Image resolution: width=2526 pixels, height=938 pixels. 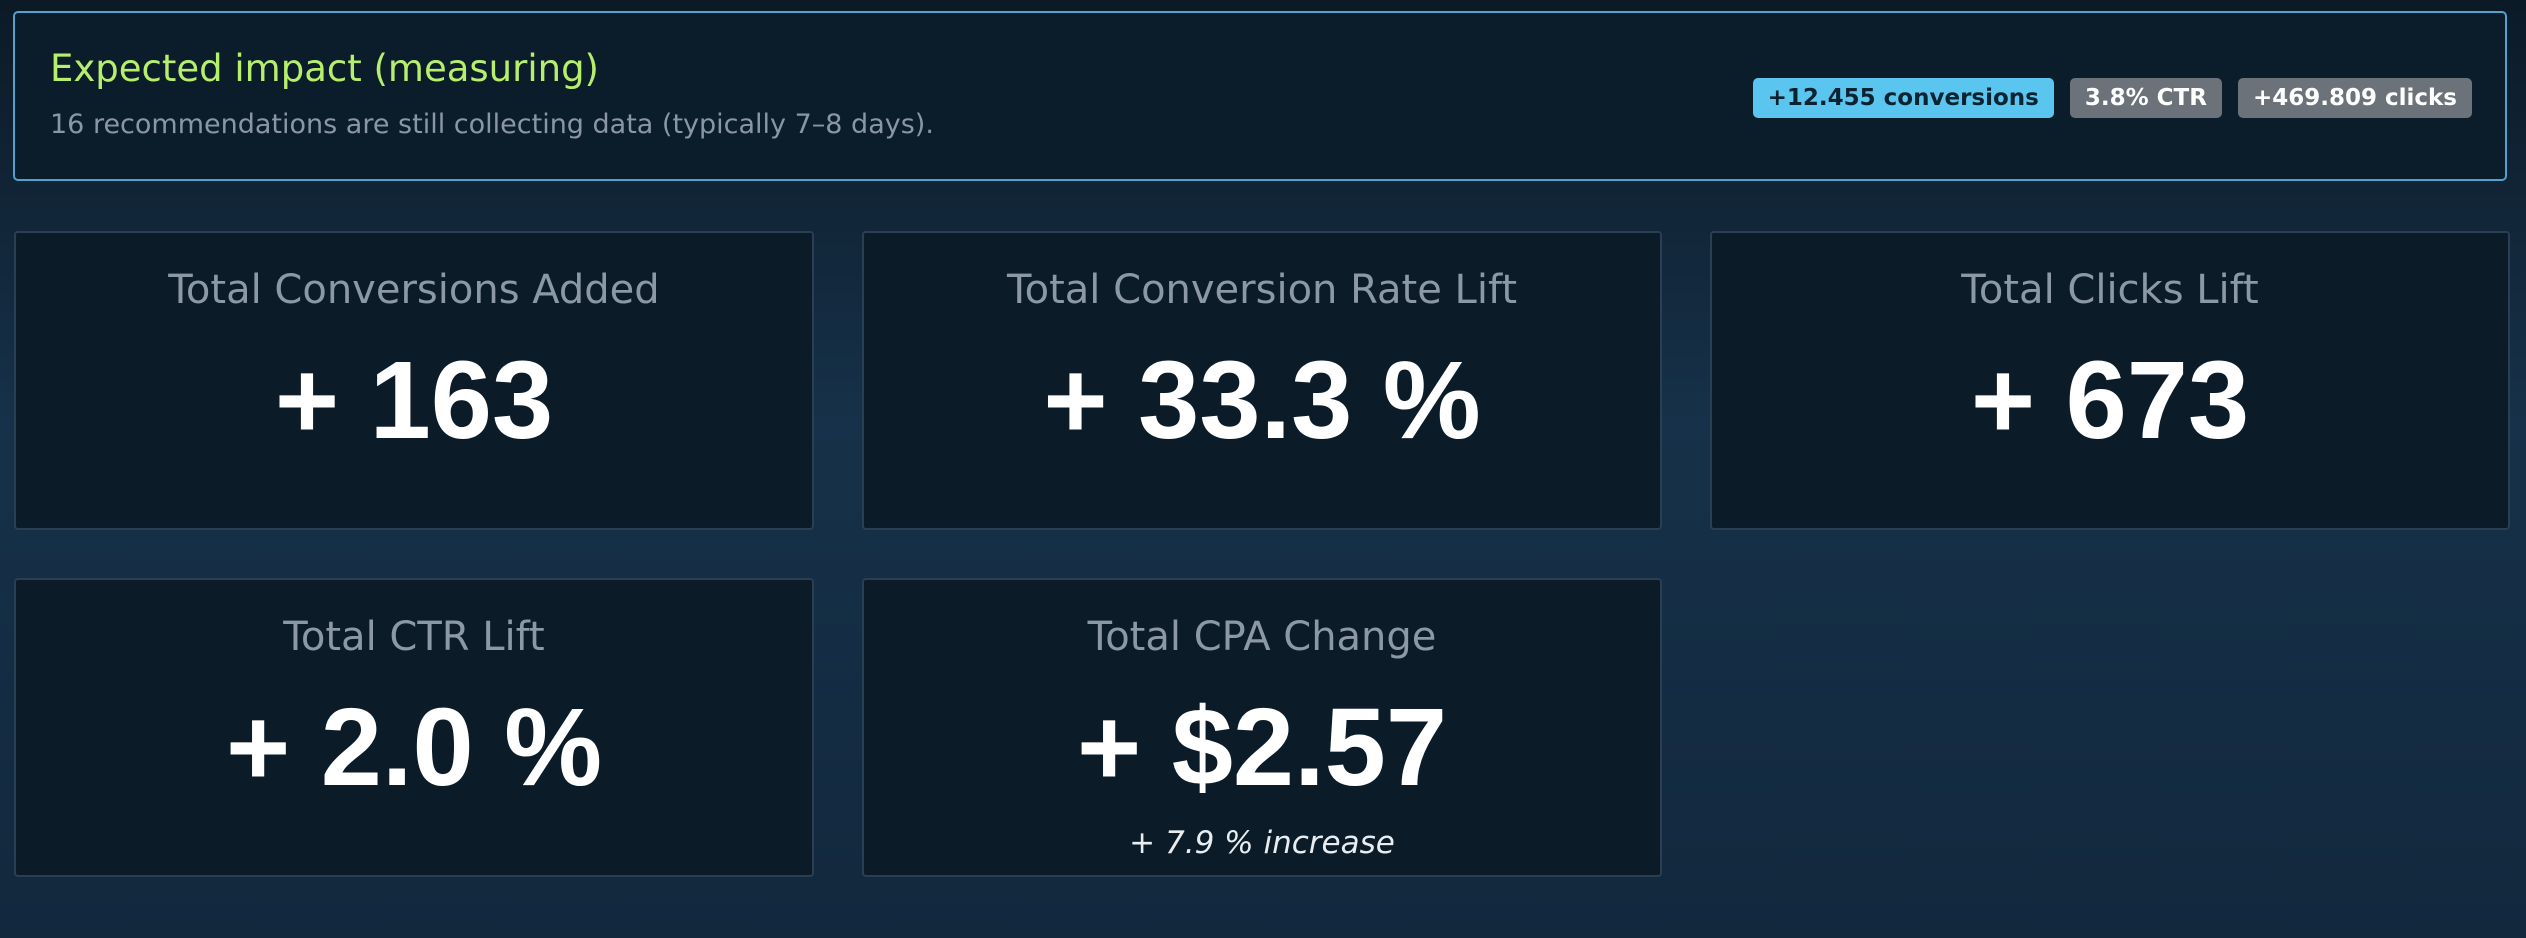 I want to click on clicks-lift-card: Total Clicks Lift + 673, so click(x=2110, y=380).